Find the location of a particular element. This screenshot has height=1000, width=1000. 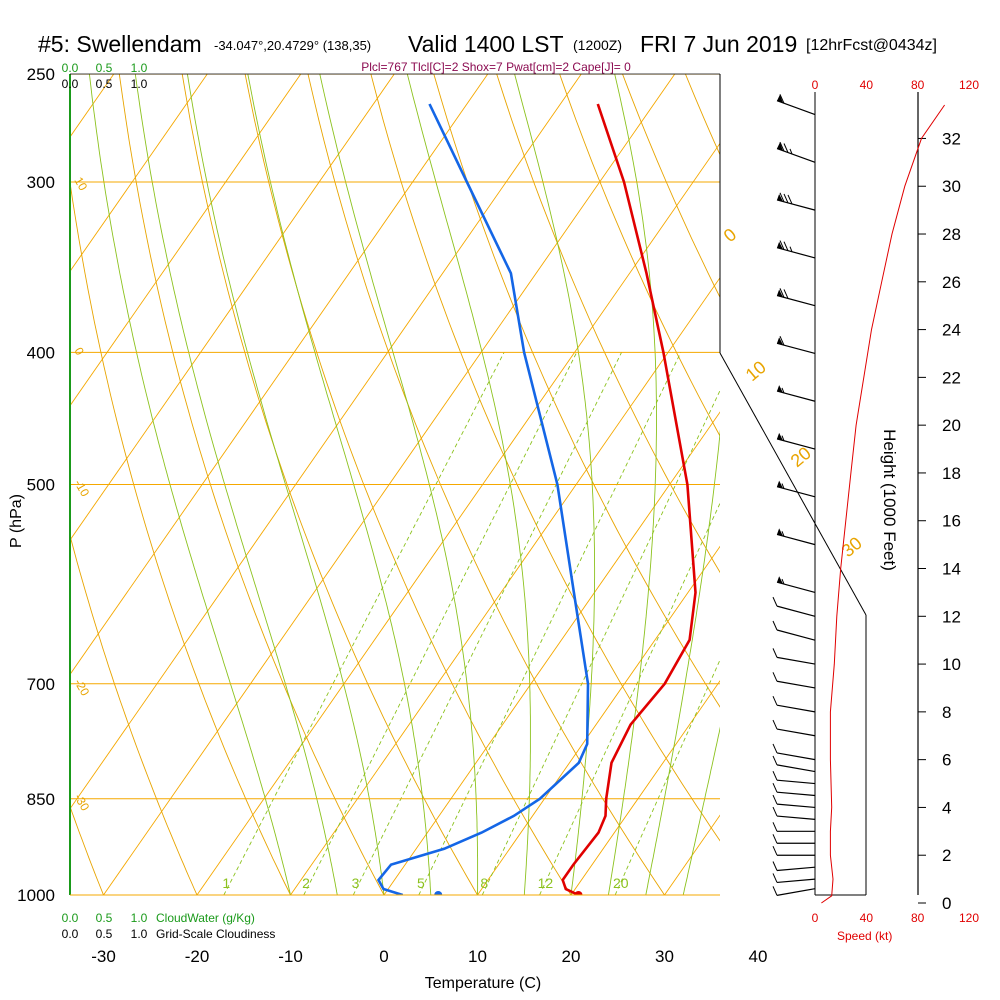

speed-top-tick: 120 is located at coordinates (969, 85).